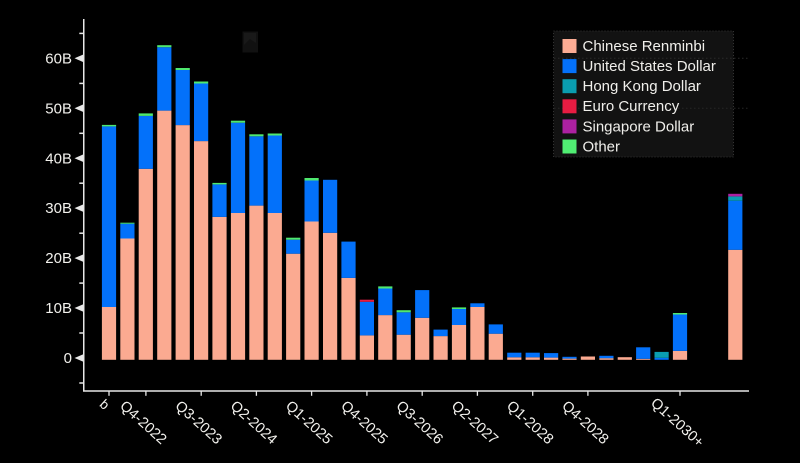 The image size is (800, 463). I want to click on svg-text: 20B, so click(58, 258).